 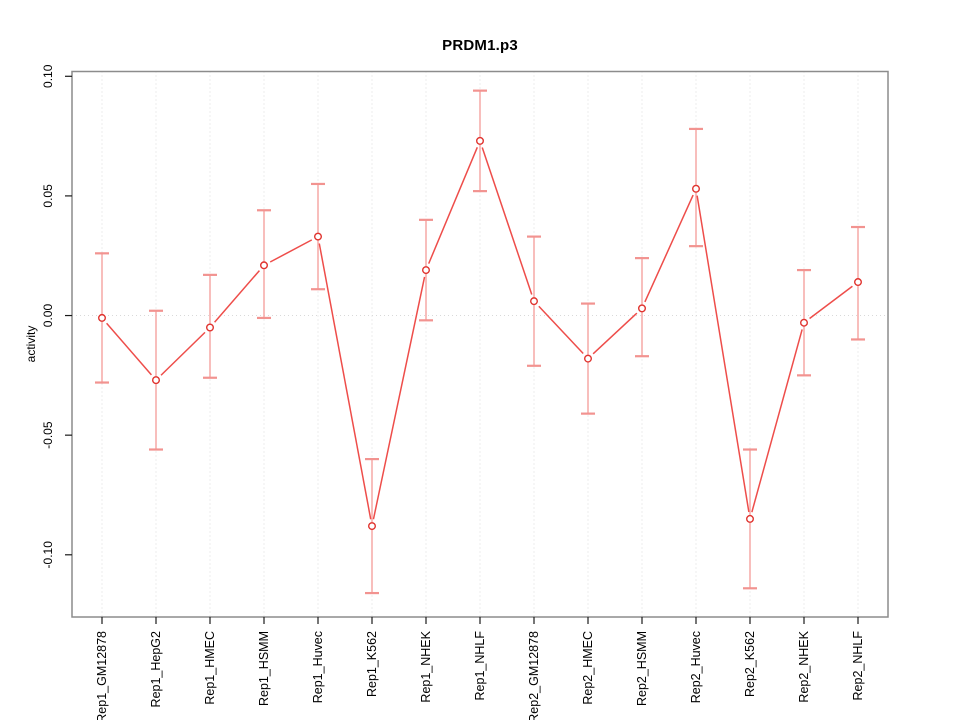 I want to click on x-tick-label: Rep2_K562, so click(x=750, y=664).